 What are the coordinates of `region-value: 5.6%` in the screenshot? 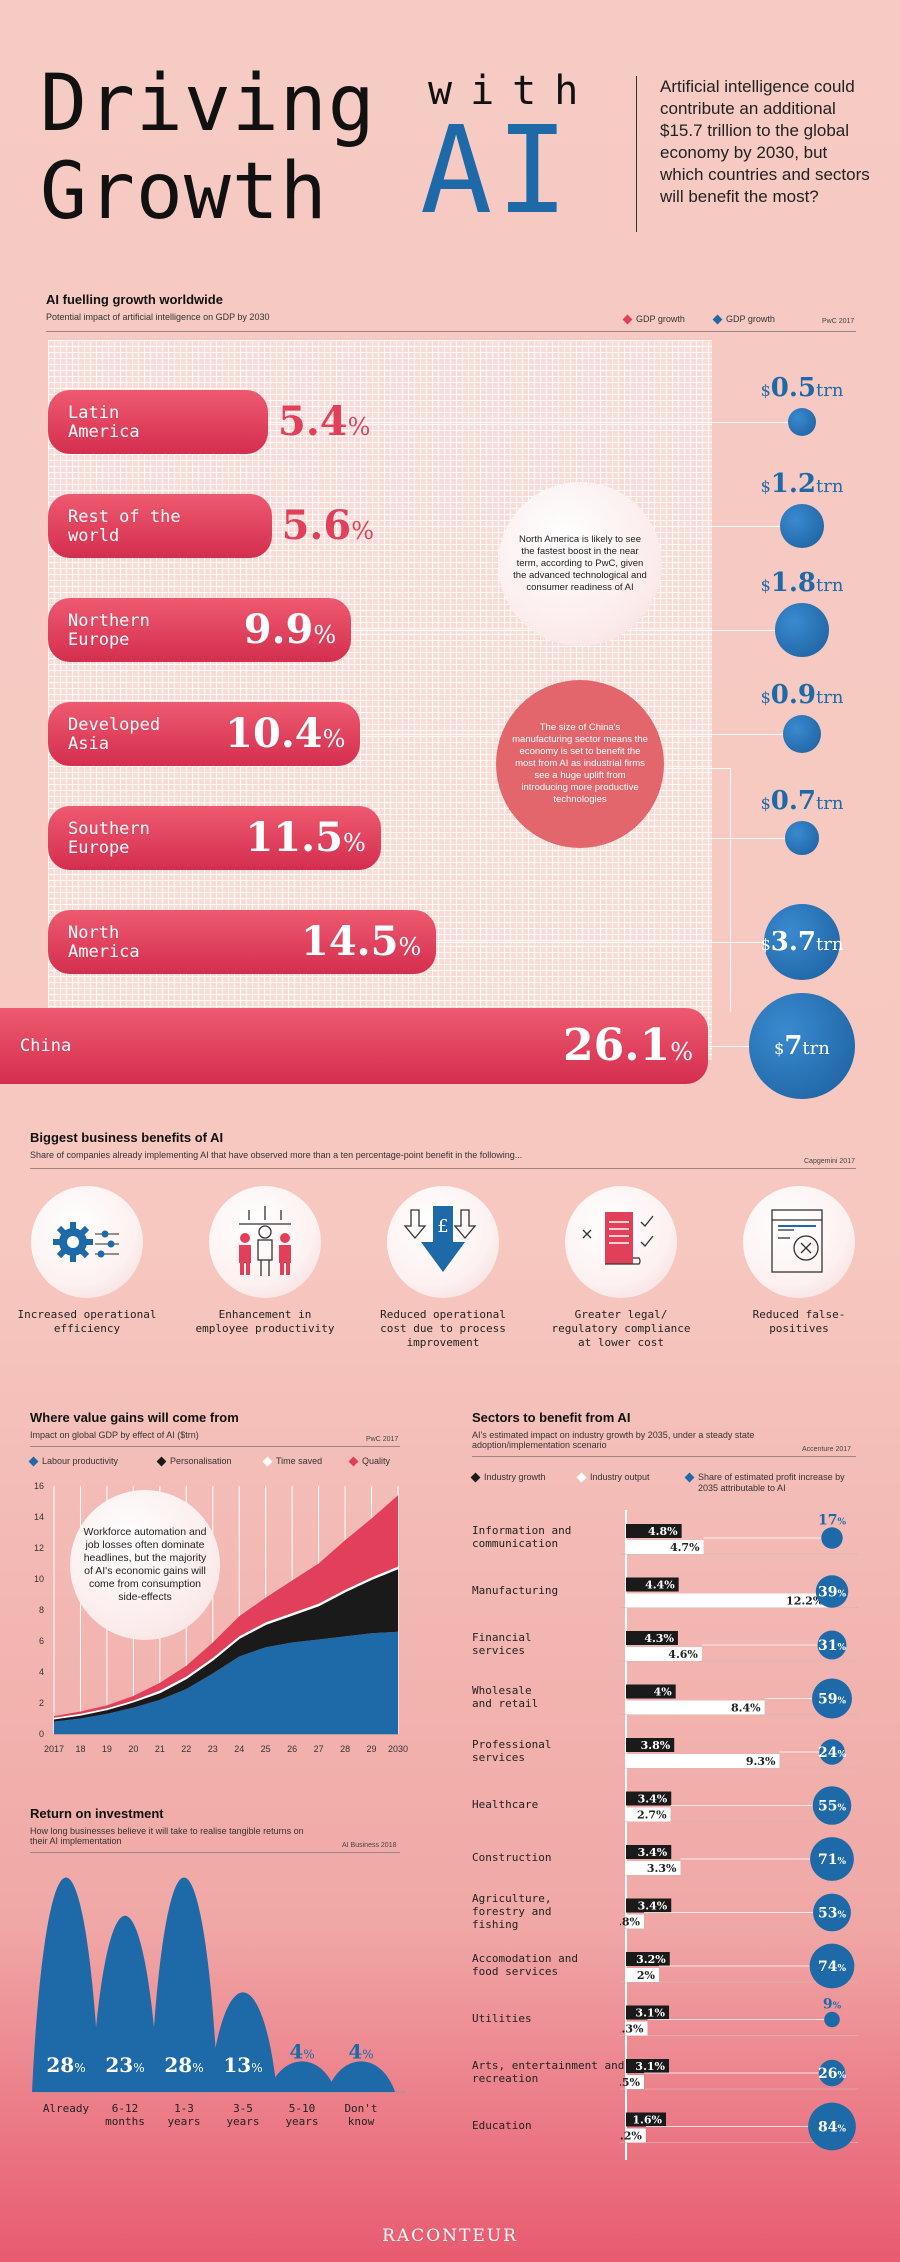 It's located at (327, 525).